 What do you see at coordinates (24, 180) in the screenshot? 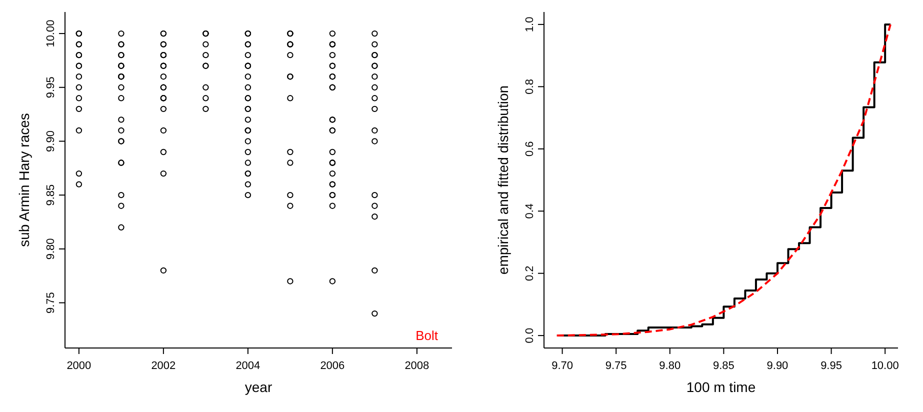
I see `y-axis-title: sub Armin Hary races` at bounding box center [24, 180].